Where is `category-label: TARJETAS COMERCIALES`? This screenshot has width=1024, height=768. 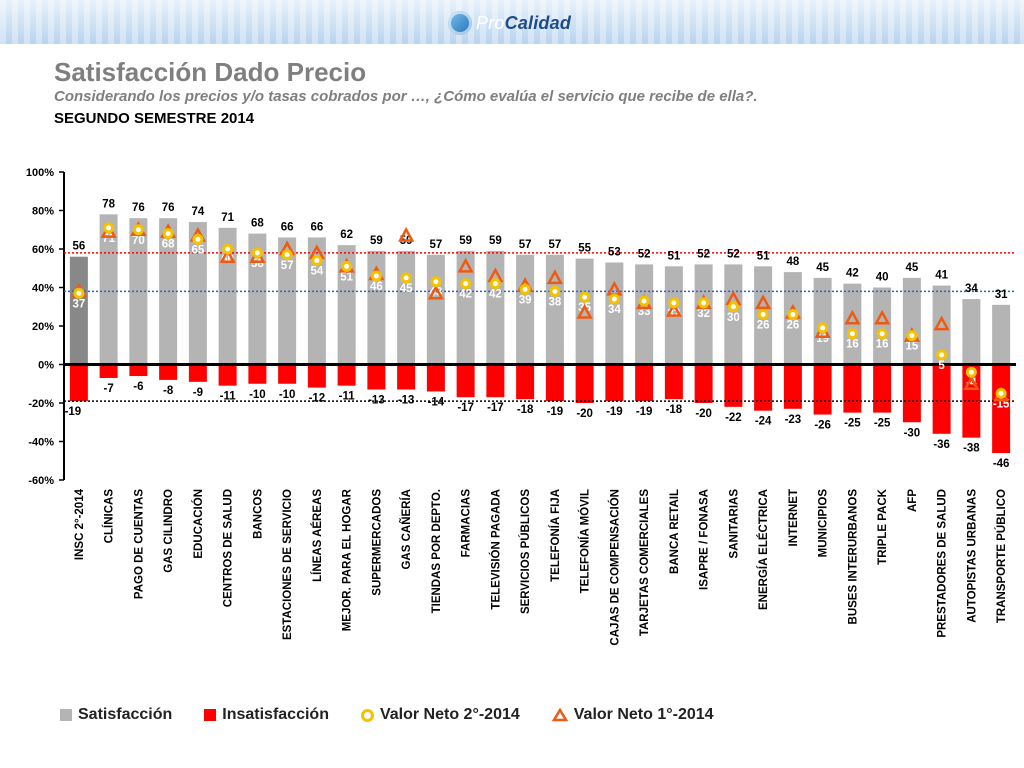 category-label: TARJETAS COMERCIALES is located at coordinates (645, 562).